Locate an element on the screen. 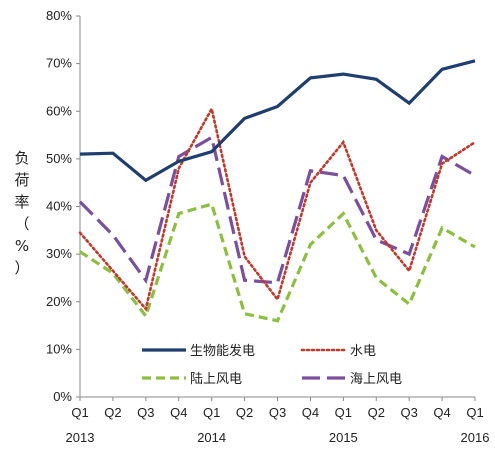 The height and width of the screenshot is (453, 495). y-axis-label-char: ） is located at coordinates (21, 268).